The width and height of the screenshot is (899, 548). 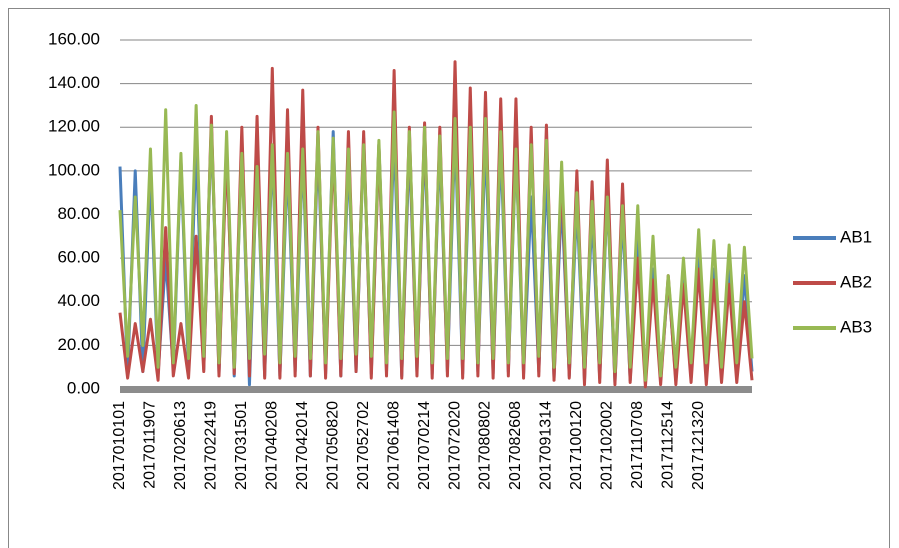 What do you see at coordinates (515, 445) in the screenshot?
I see `x-tick-label: 2017082608` at bounding box center [515, 445].